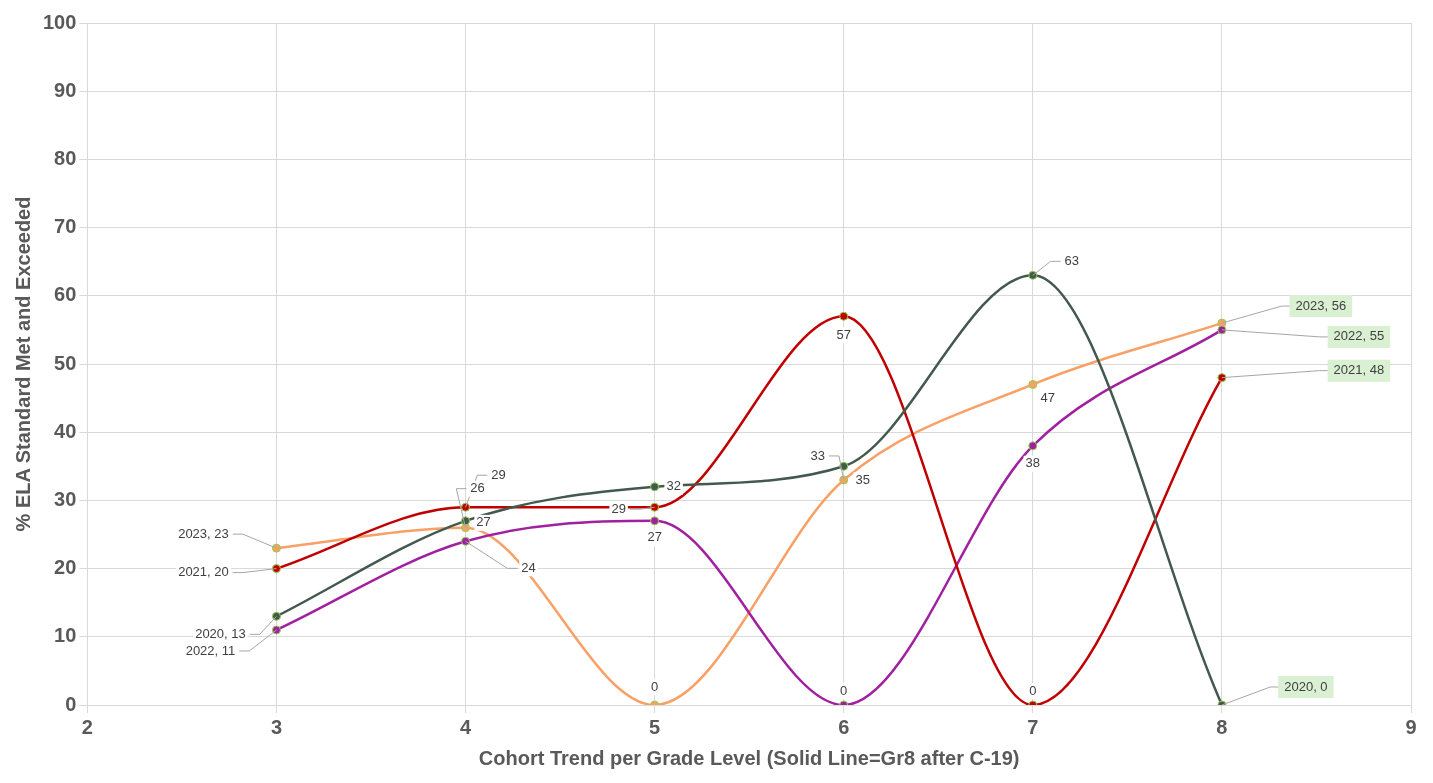 This screenshot has height=783, width=1433. Describe the element at coordinates (862, 479) in the screenshot. I see `data-label: 35` at that location.